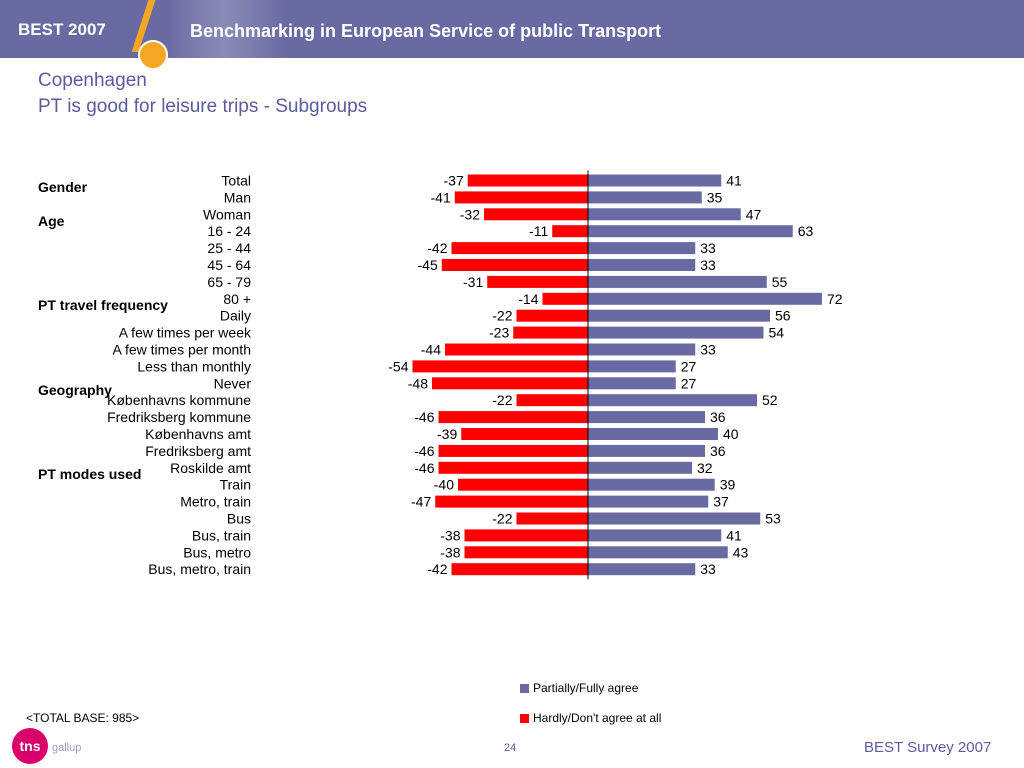 This screenshot has height=768, width=1024. I want to click on category-label: Daily, so click(235, 316).